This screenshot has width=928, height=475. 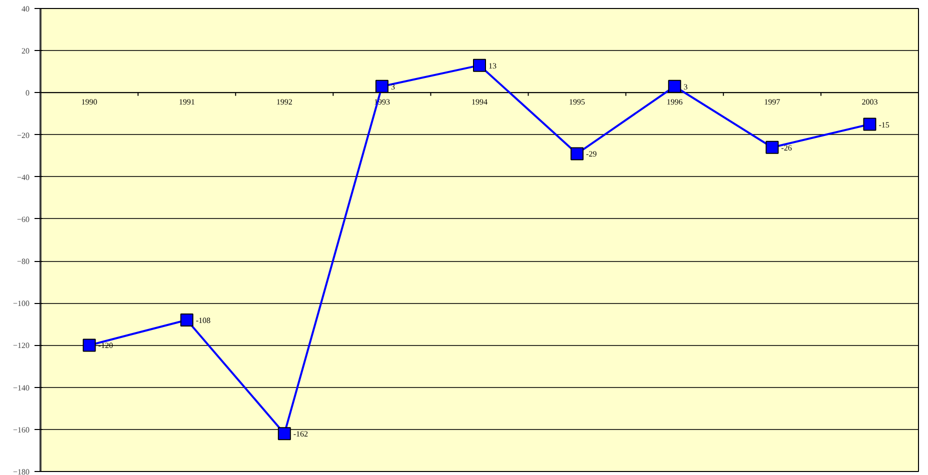 I want to click on x-tick-label: 1995, so click(x=577, y=102).